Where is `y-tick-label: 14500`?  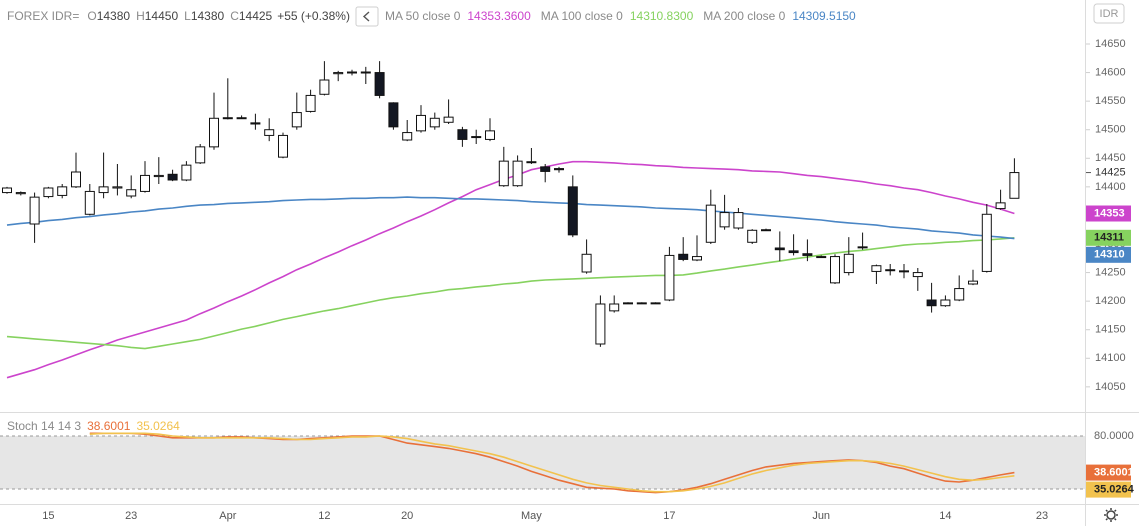 y-tick-label: 14500 is located at coordinates (1110, 130).